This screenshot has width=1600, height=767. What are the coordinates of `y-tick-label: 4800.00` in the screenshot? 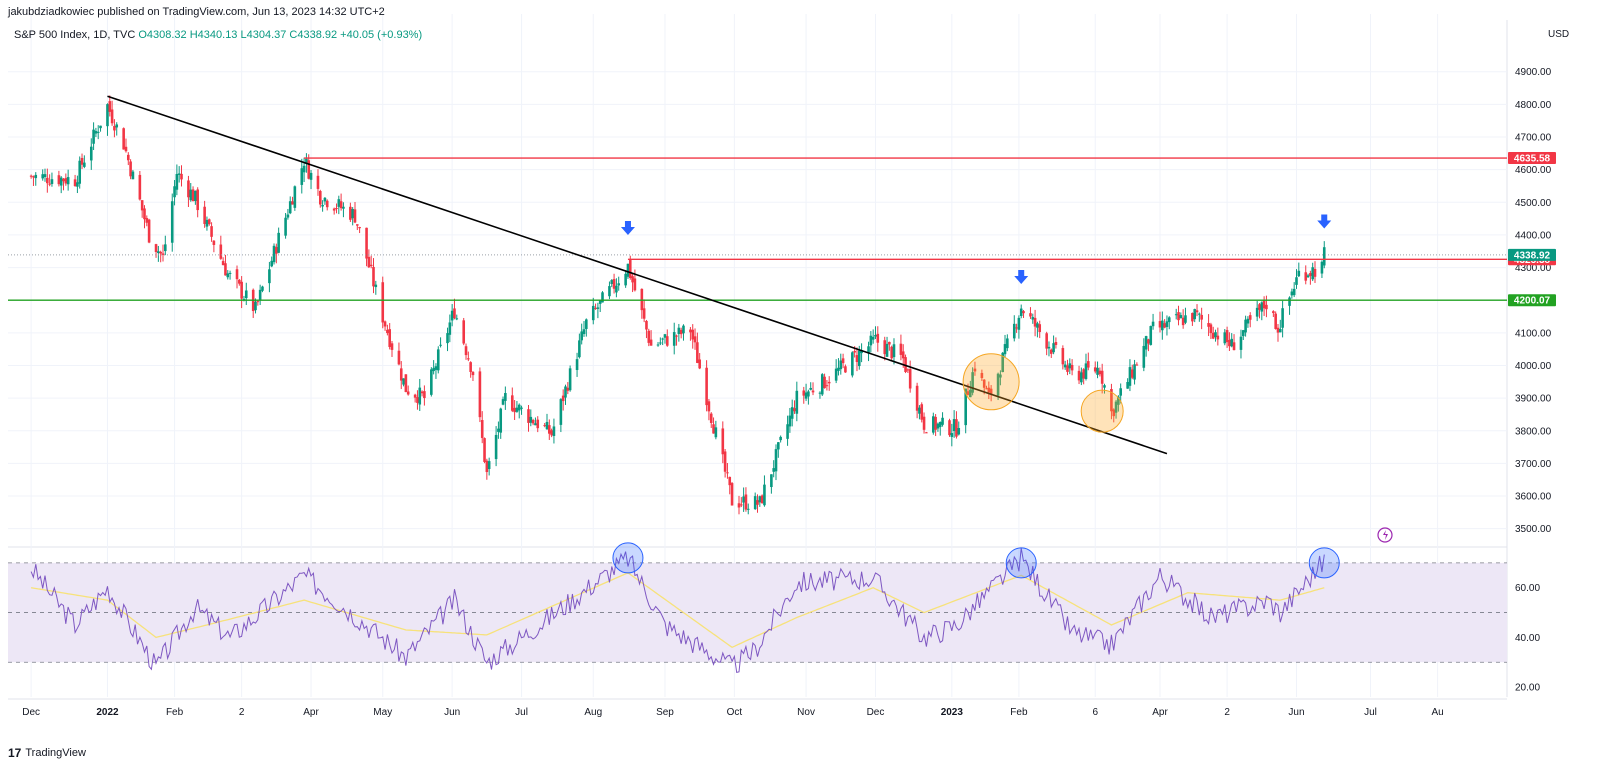 It's located at (1533, 105).